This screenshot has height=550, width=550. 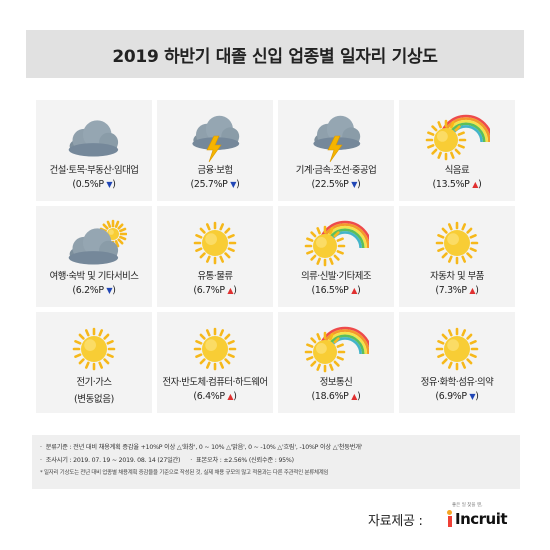 I want to click on industry-change: (25.7%P ▼), so click(x=215, y=184).